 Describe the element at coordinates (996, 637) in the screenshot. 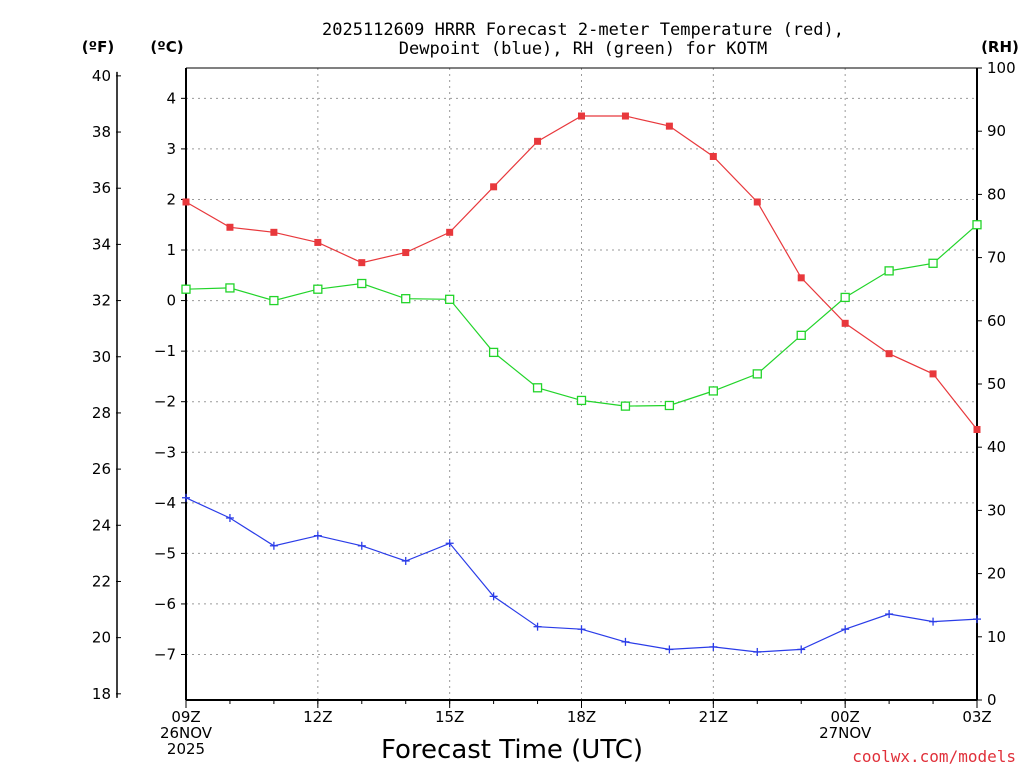

I see `rh-tick-label: 10` at that location.